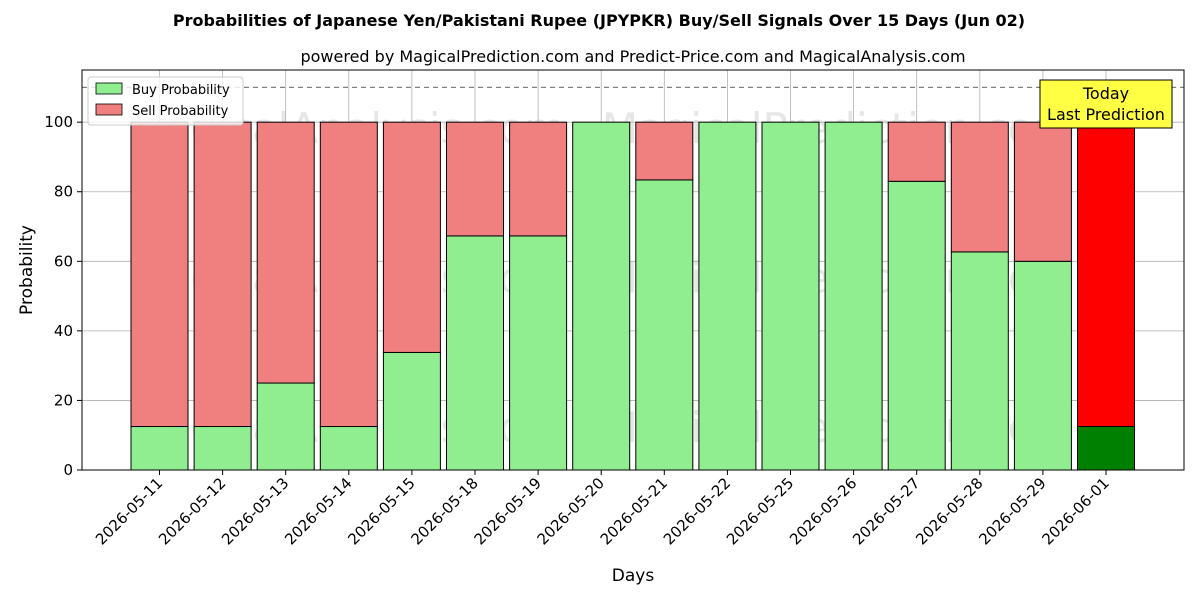  I want to click on annotation-line-1: Today, so click(1105, 93).